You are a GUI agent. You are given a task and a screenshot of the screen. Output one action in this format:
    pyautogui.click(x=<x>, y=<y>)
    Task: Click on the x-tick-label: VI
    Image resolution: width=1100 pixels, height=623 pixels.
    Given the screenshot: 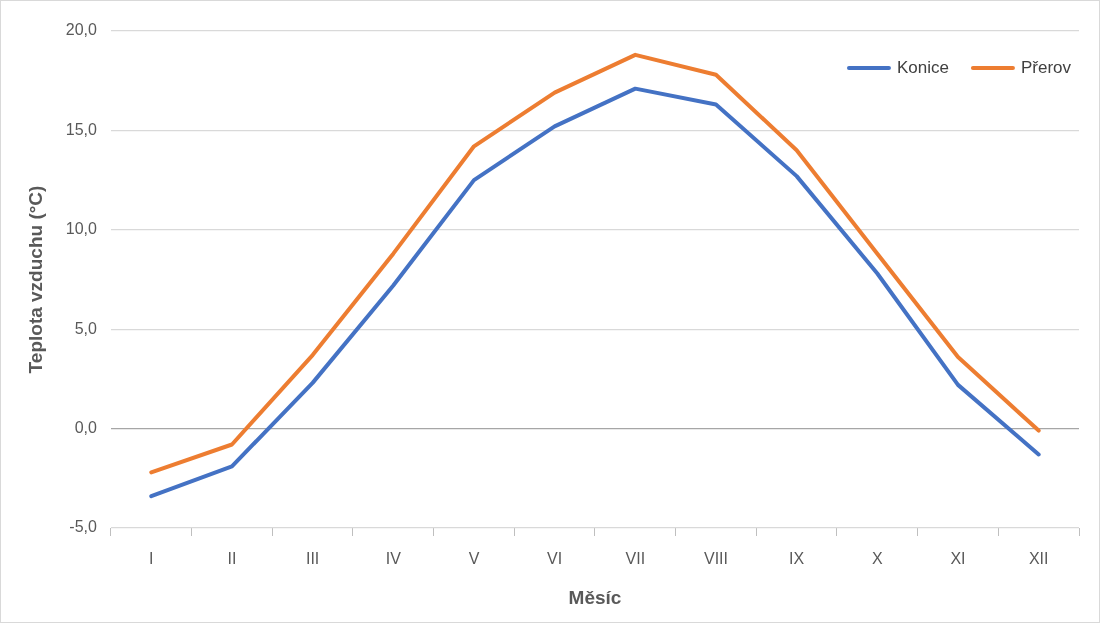 What is the action you would take?
    pyautogui.click(x=555, y=559)
    